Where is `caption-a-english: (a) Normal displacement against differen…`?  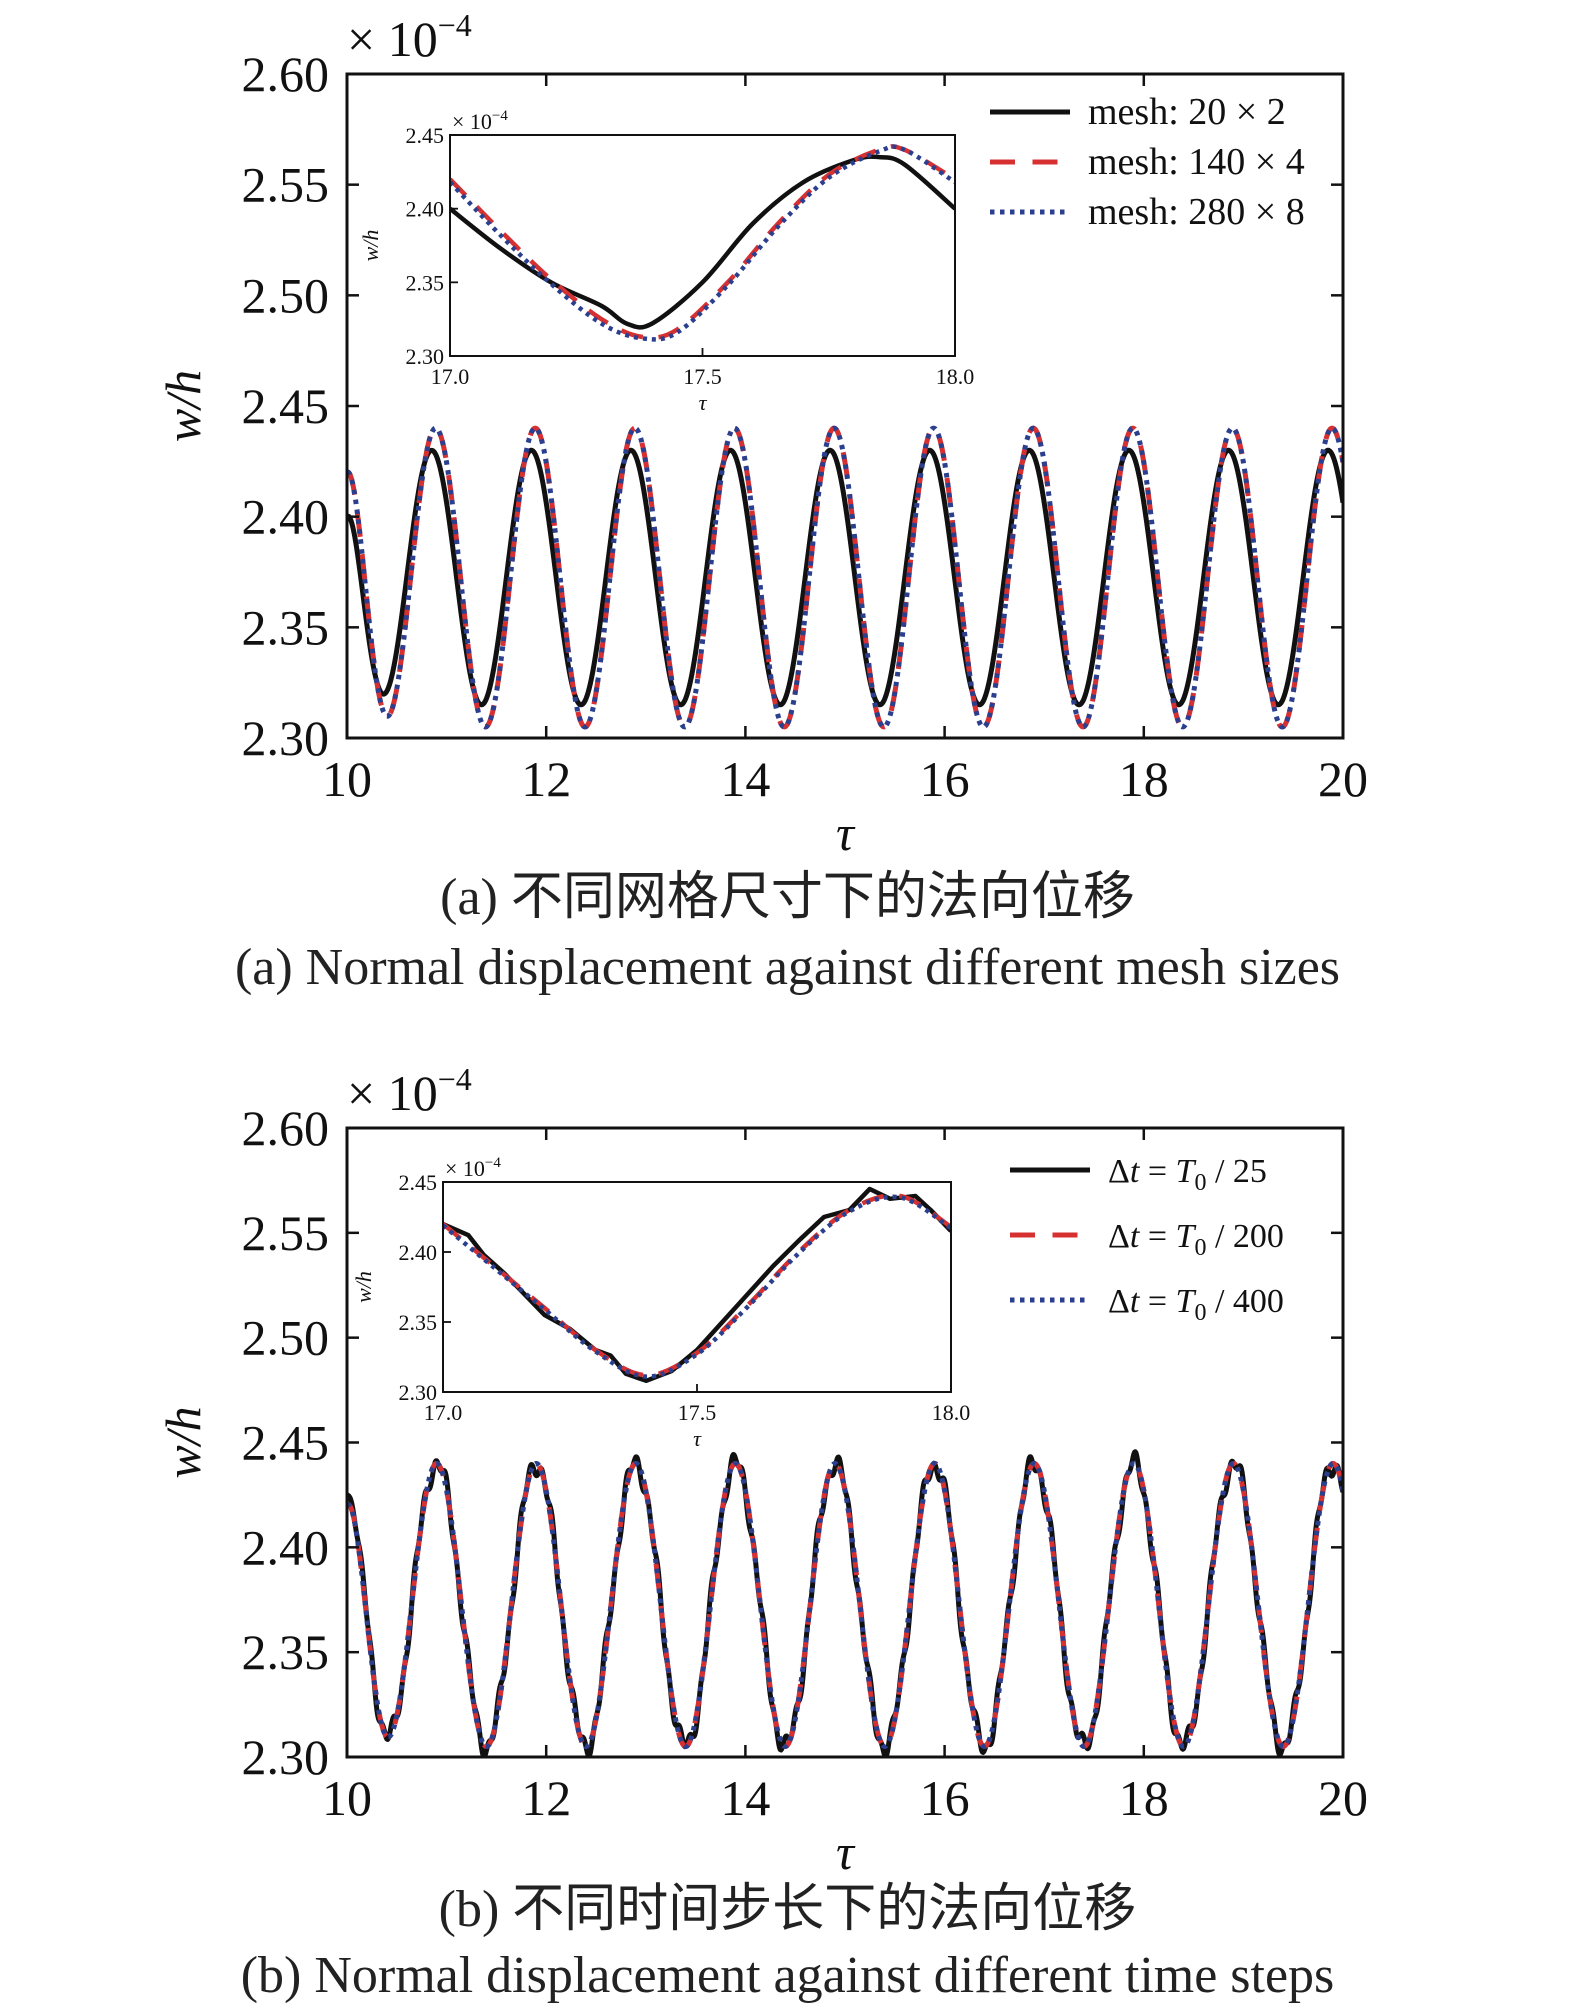
caption-a-english: (a) Normal displacement against differen… is located at coordinates (787, 967).